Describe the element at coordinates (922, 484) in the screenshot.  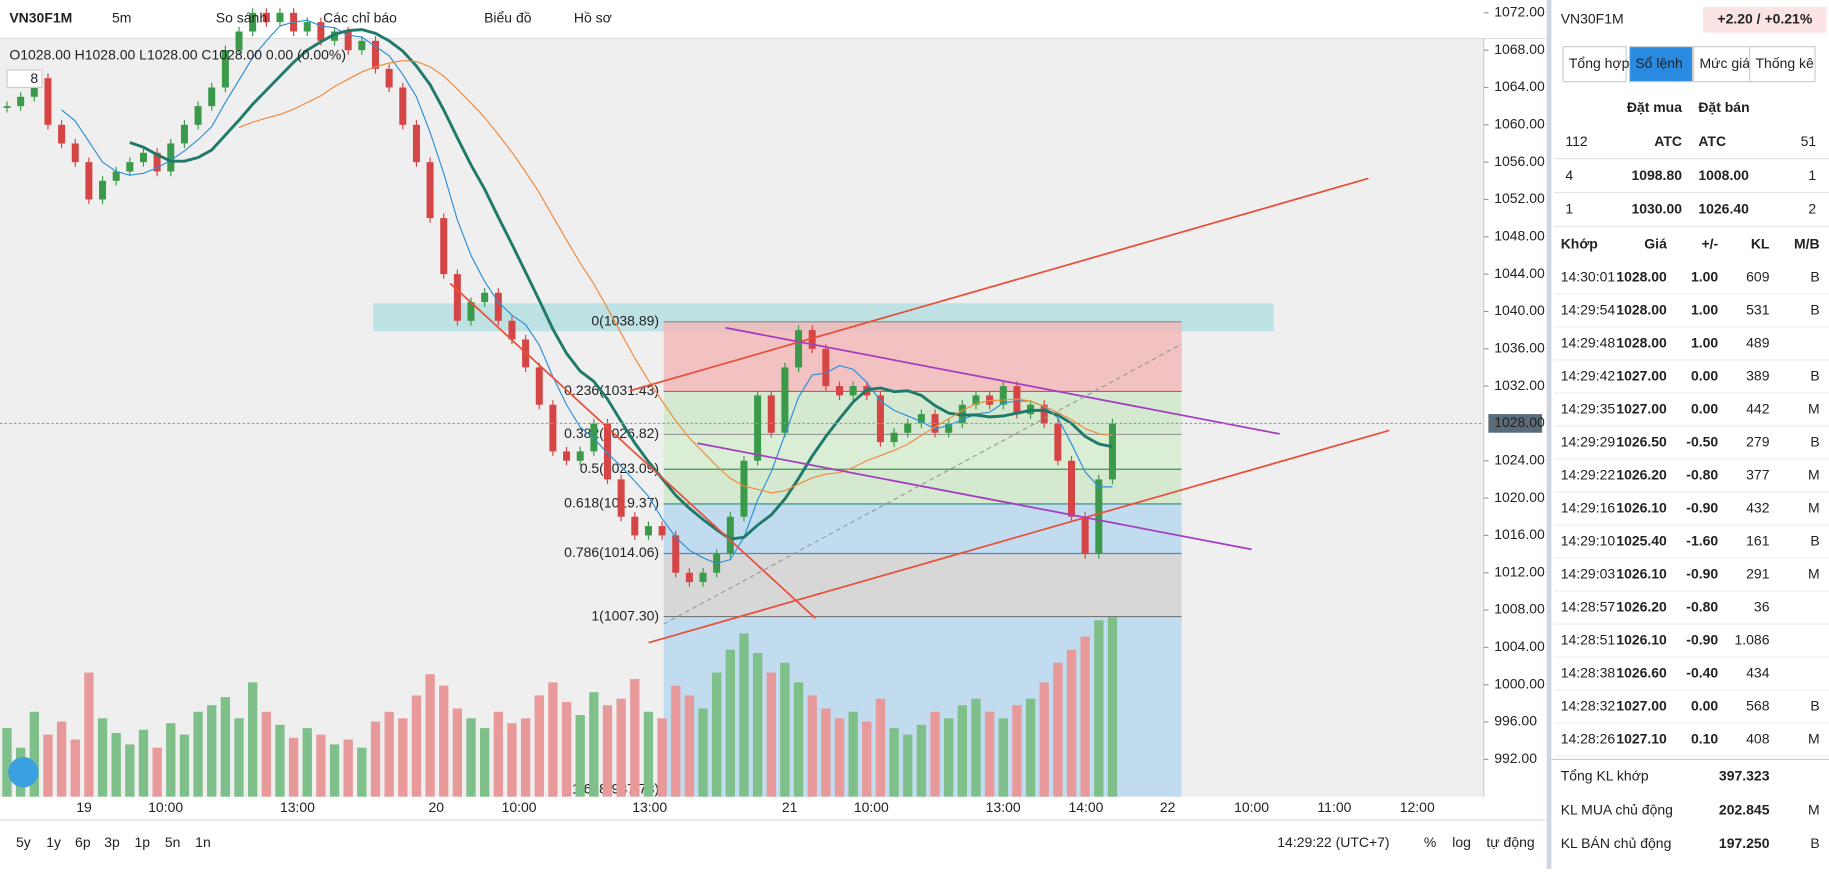
I see `fib-diagonal` at that location.